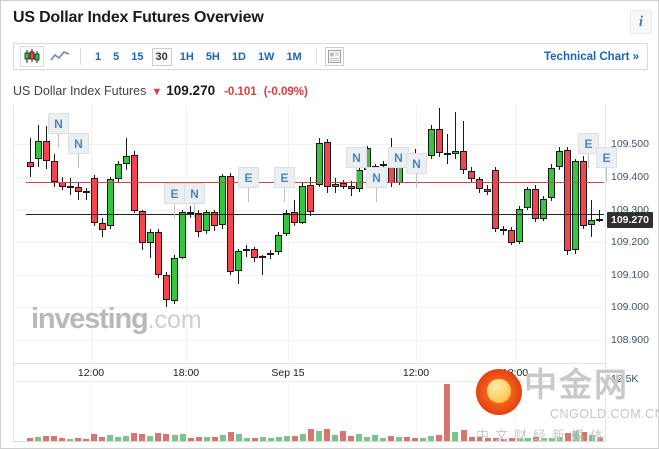  Describe the element at coordinates (238, 56) in the screenshot. I see `timeframe-1d: 1D` at that location.